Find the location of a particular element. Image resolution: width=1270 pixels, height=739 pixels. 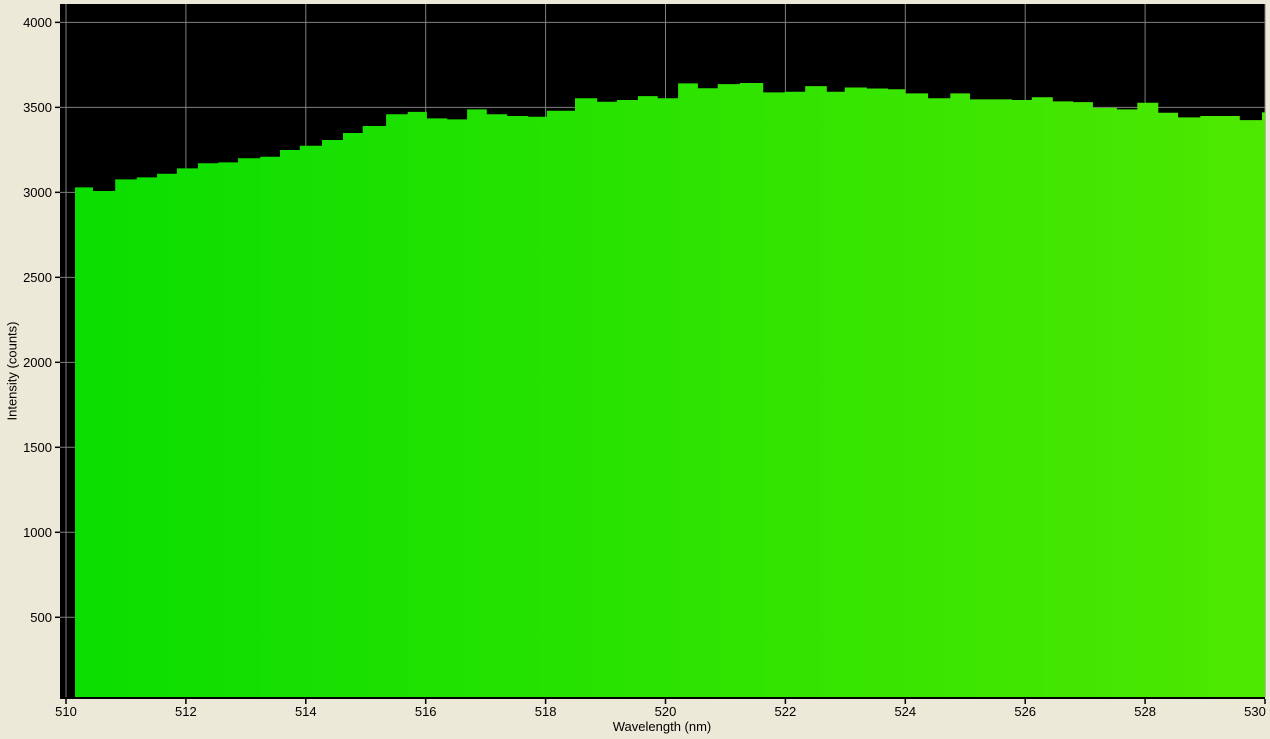

x-tick-label: 522 is located at coordinates (786, 711).